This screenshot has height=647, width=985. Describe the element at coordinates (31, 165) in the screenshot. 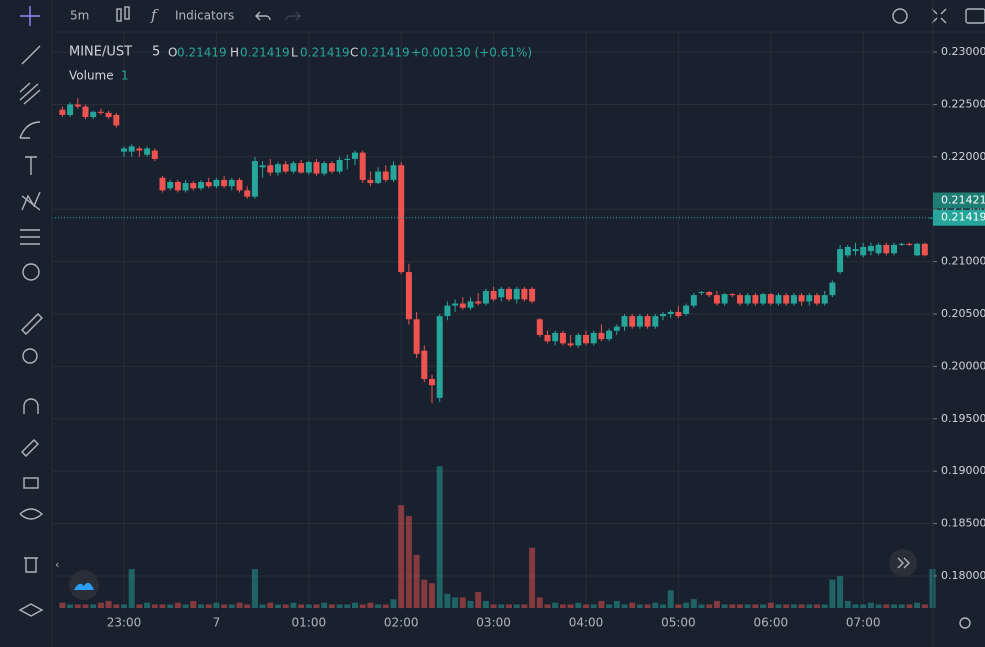

I see `text-tool` at that location.